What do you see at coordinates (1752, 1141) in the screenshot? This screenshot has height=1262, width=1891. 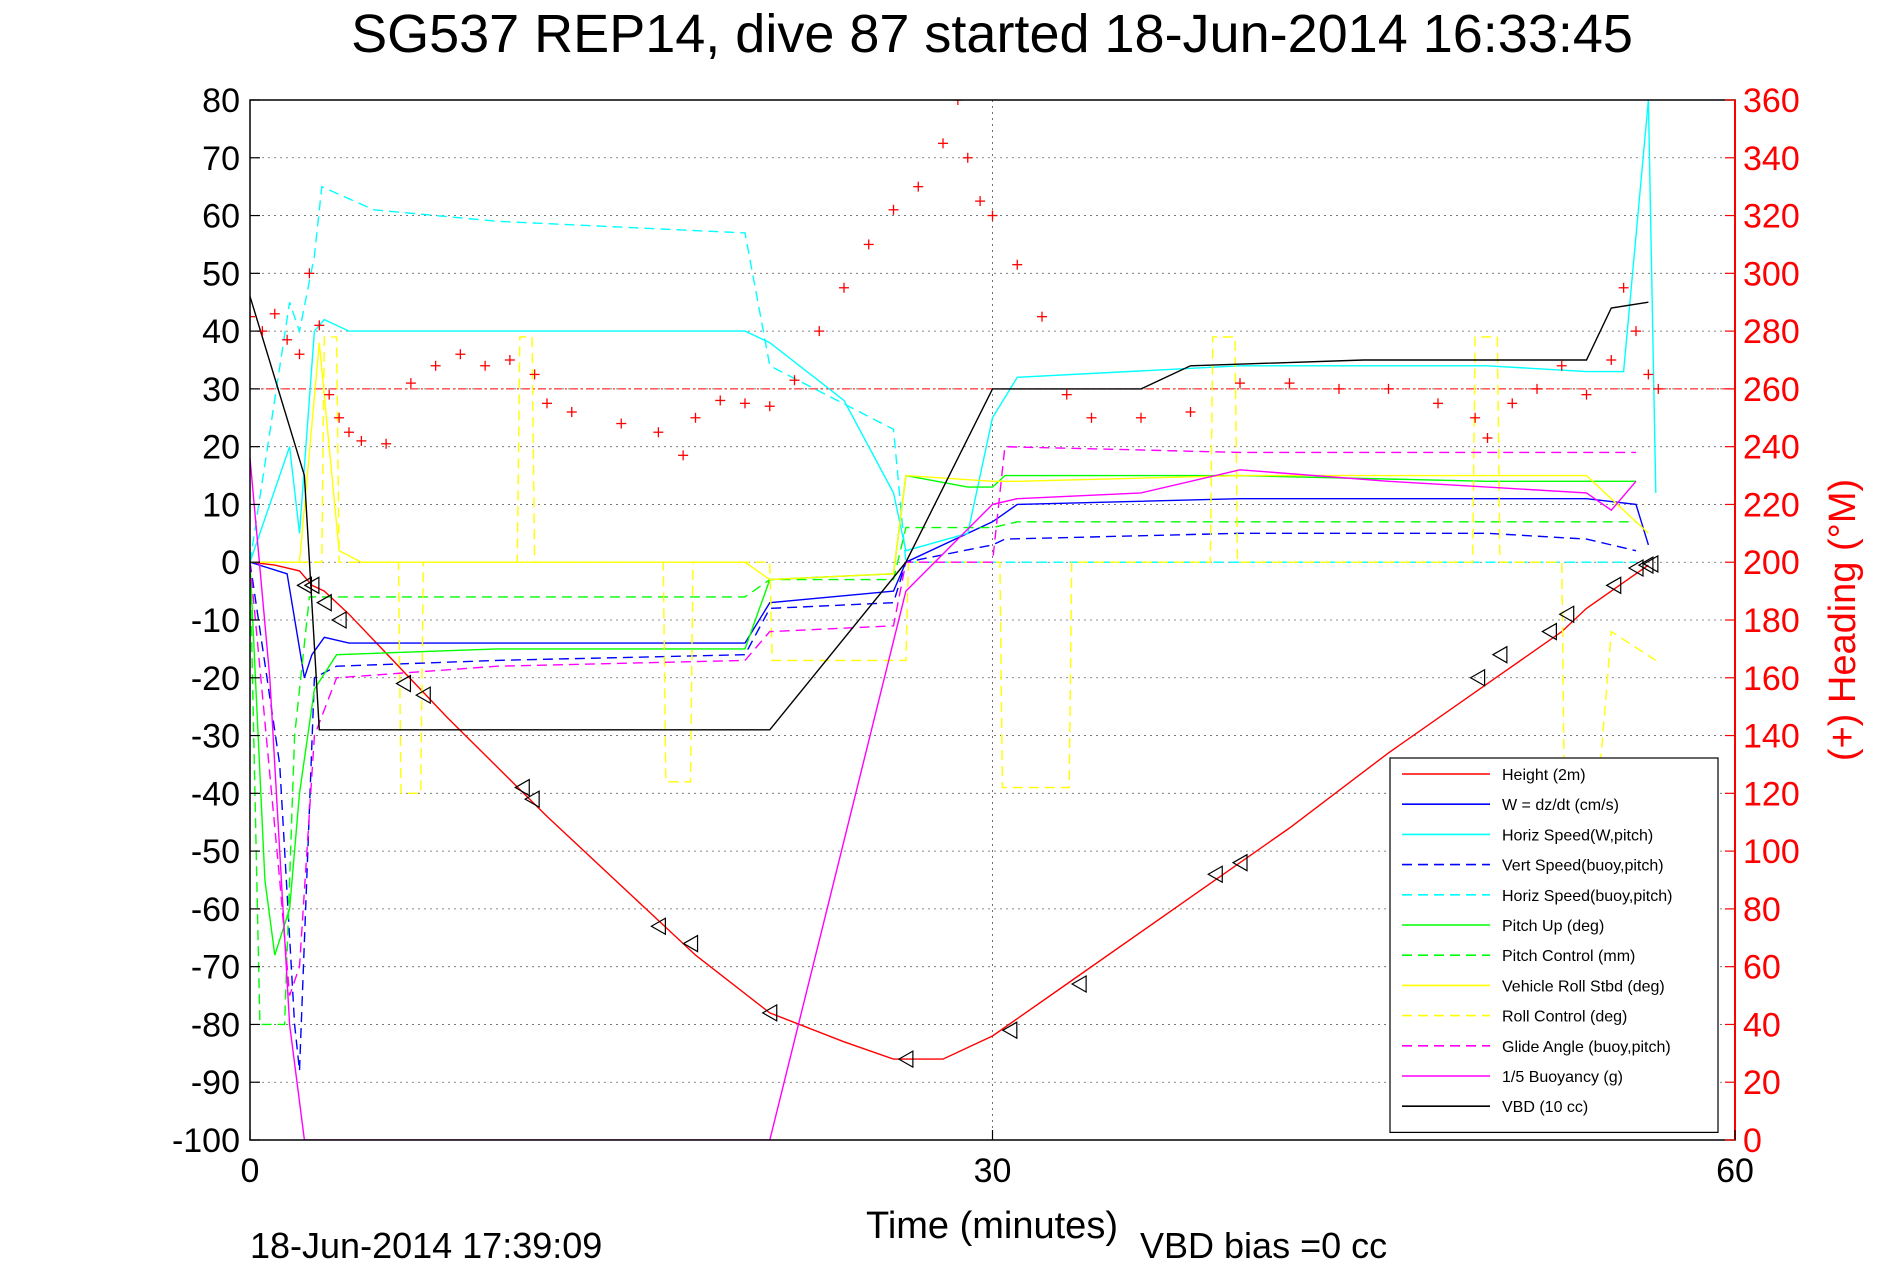 I see `y2-tick-label: 0` at bounding box center [1752, 1141].